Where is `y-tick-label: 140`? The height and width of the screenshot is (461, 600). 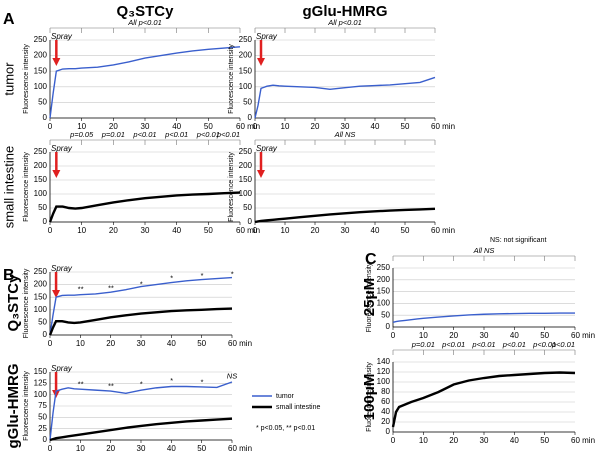
y-tick-label: 140 is located at coordinates (384, 361).